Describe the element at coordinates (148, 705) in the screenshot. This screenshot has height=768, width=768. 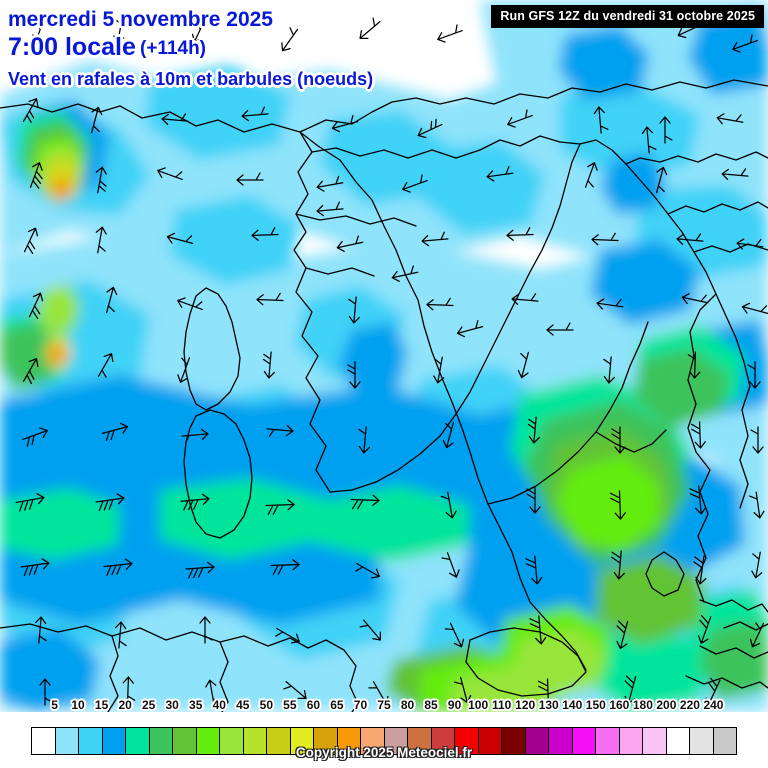
I see `legend-tick-label: 25` at that location.